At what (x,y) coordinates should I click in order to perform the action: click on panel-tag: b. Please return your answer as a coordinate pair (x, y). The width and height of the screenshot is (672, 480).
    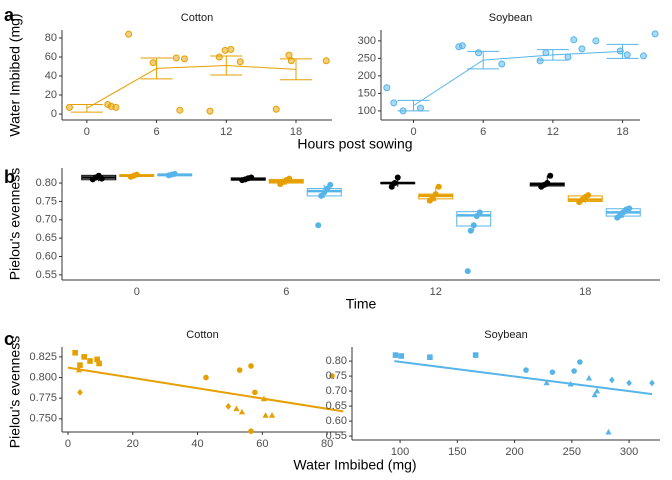
    Looking at the image, I should click on (9, 177).